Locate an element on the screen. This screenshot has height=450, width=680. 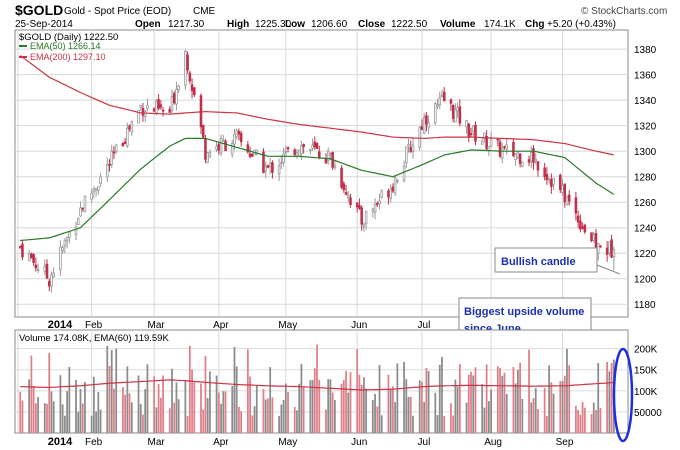
close-value: 1222.50 is located at coordinates (409, 24).